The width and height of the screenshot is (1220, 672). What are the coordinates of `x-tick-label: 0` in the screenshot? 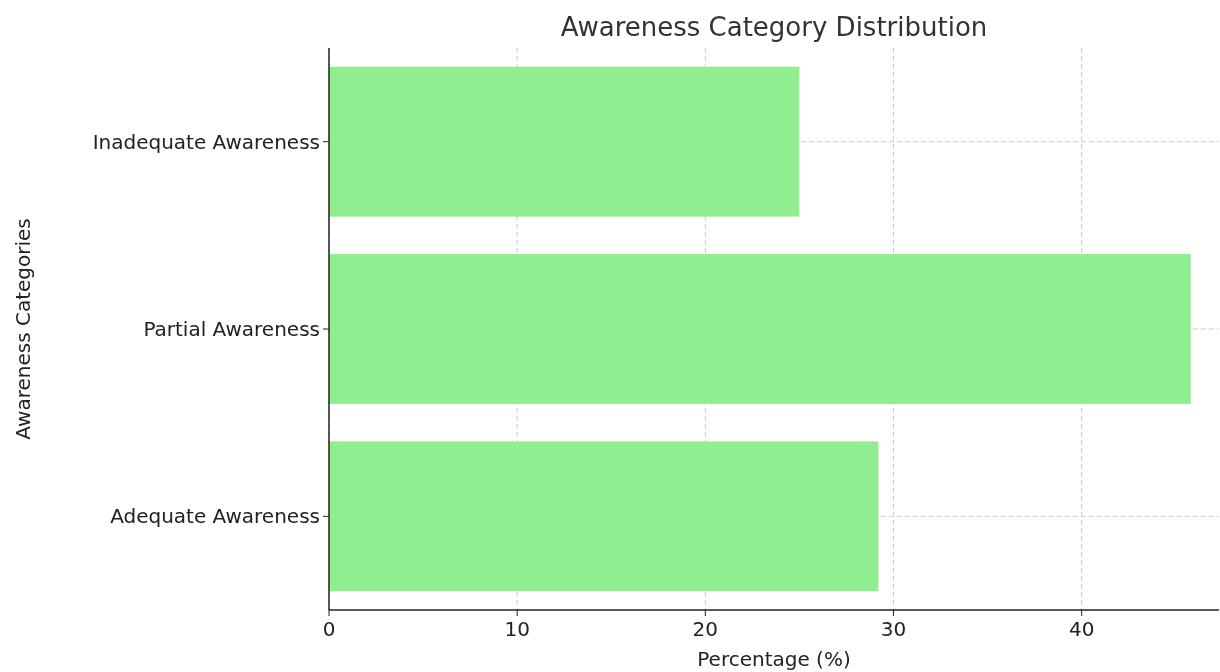 It's located at (329, 629).